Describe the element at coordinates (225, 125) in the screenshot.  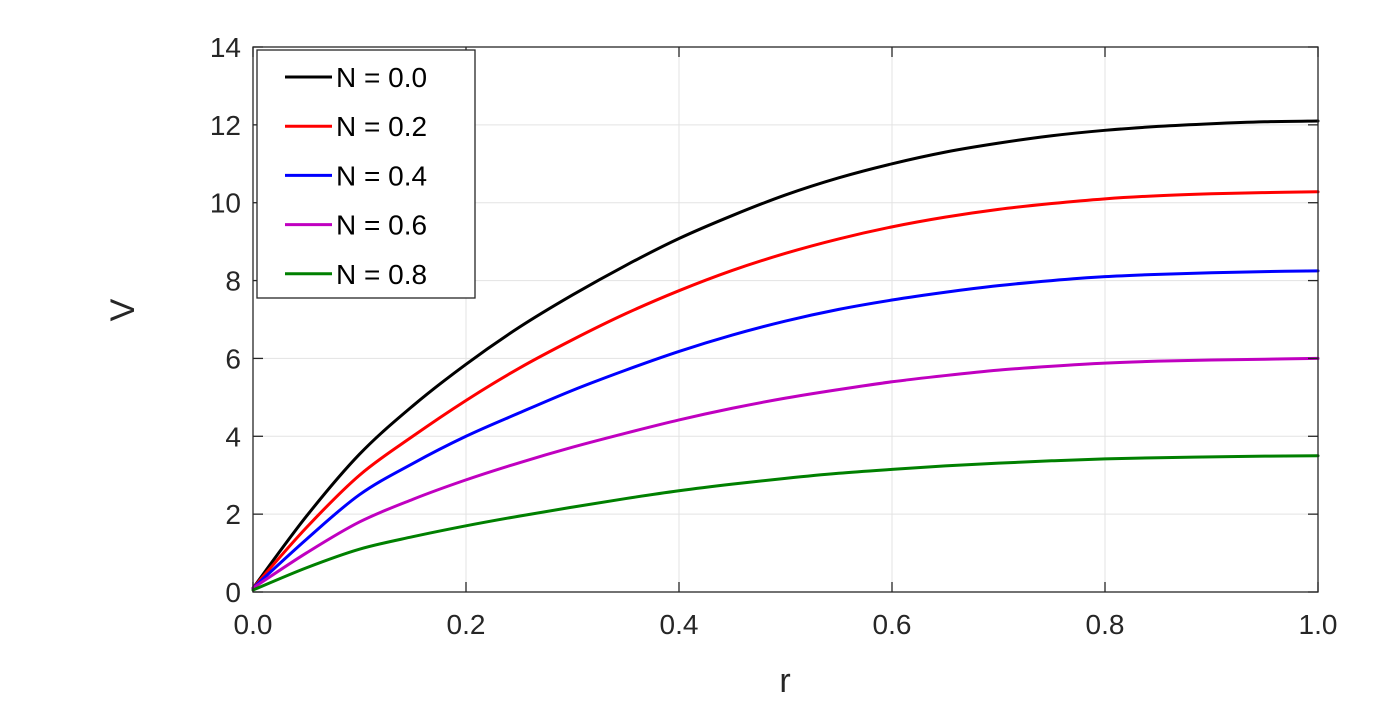
I see `y-tick-label: 12` at that location.